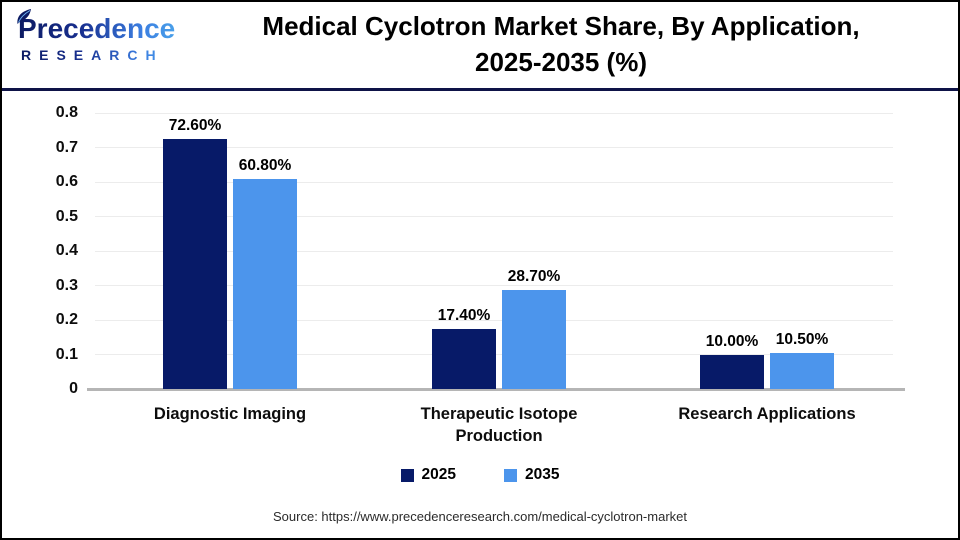 The width and height of the screenshot is (960, 540). What do you see at coordinates (73, 388) in the screenshot?
I see `y-tick-label: 0` at bounding box center [73, 388].